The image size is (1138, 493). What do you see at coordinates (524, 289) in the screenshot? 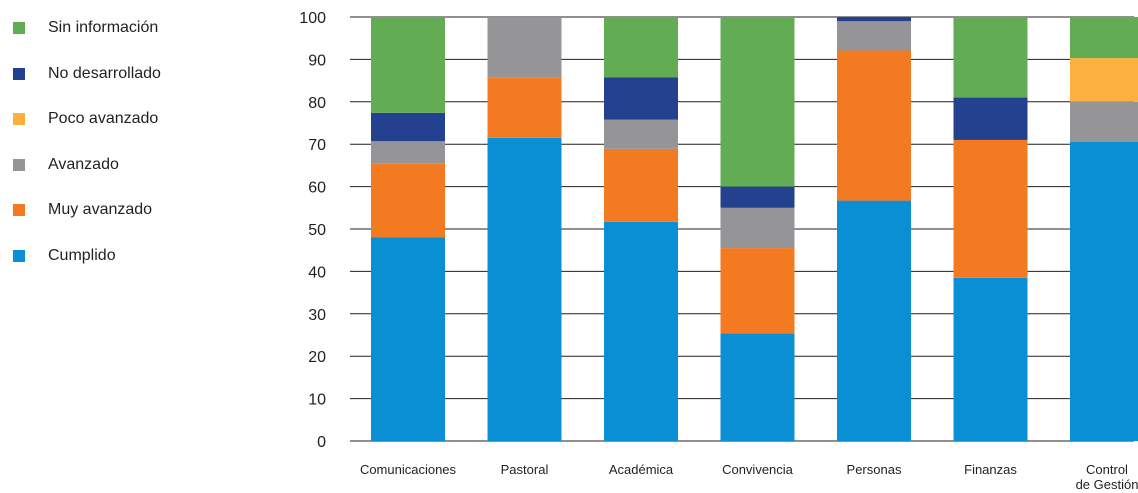
I see `bar-pastoral-cumplido` at bounding box center [524, 289].